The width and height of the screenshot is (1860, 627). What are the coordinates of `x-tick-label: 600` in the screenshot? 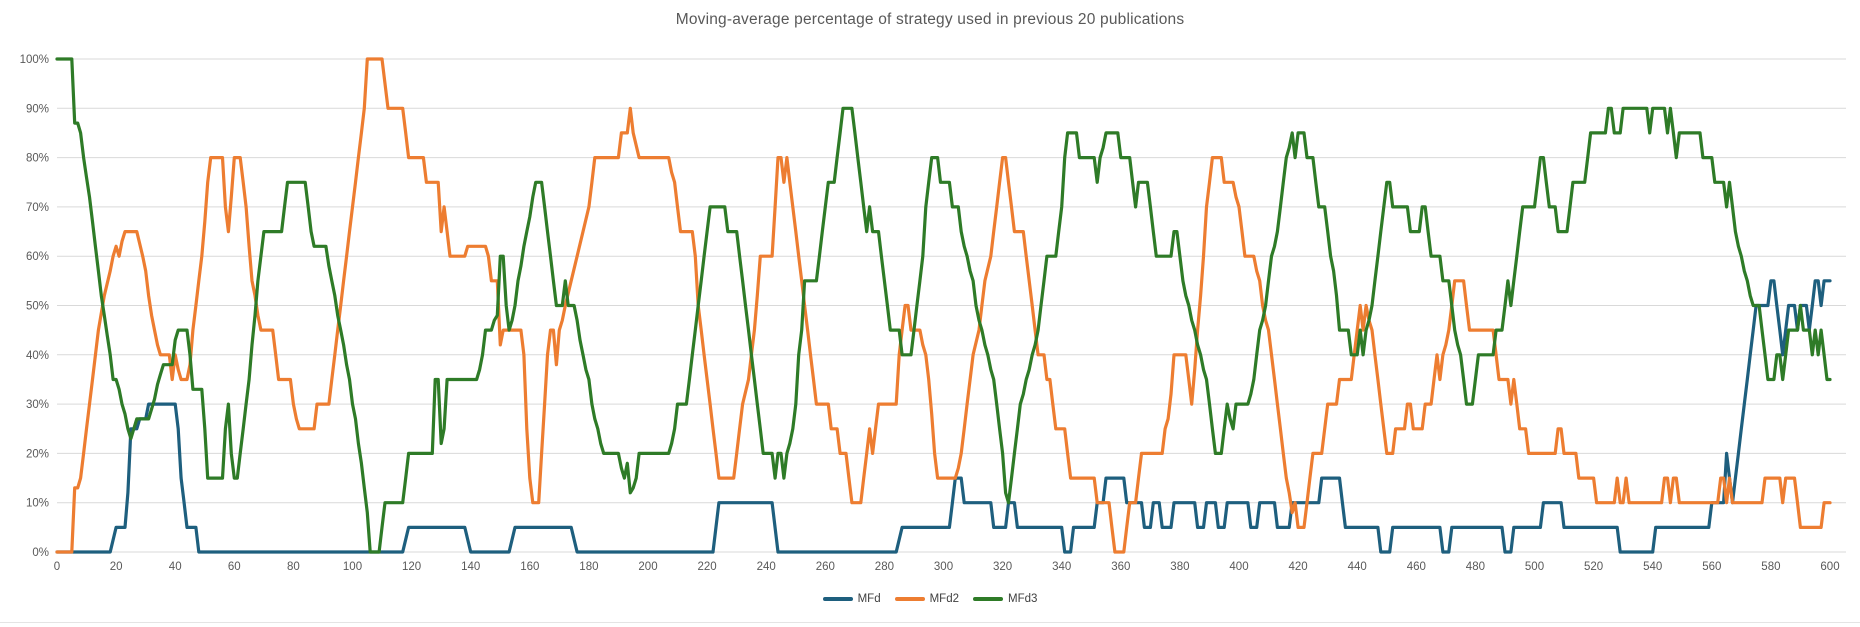 It's located at (1829, 567).